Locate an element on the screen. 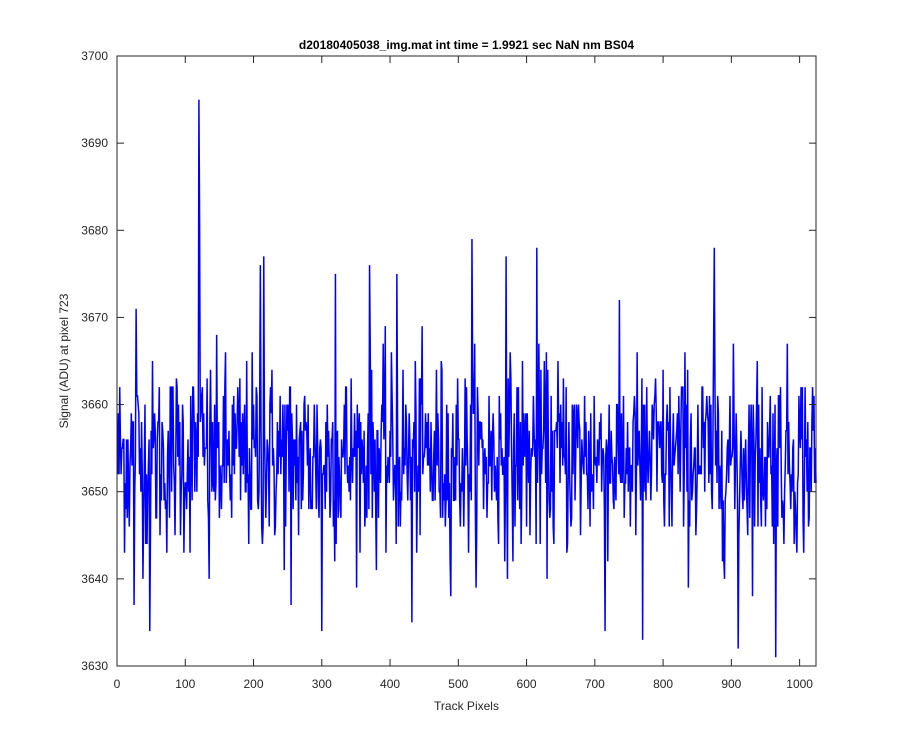 This screenshot has width=900, height=750. y-tick-label: 3630 is located at coordinates (94, 666).